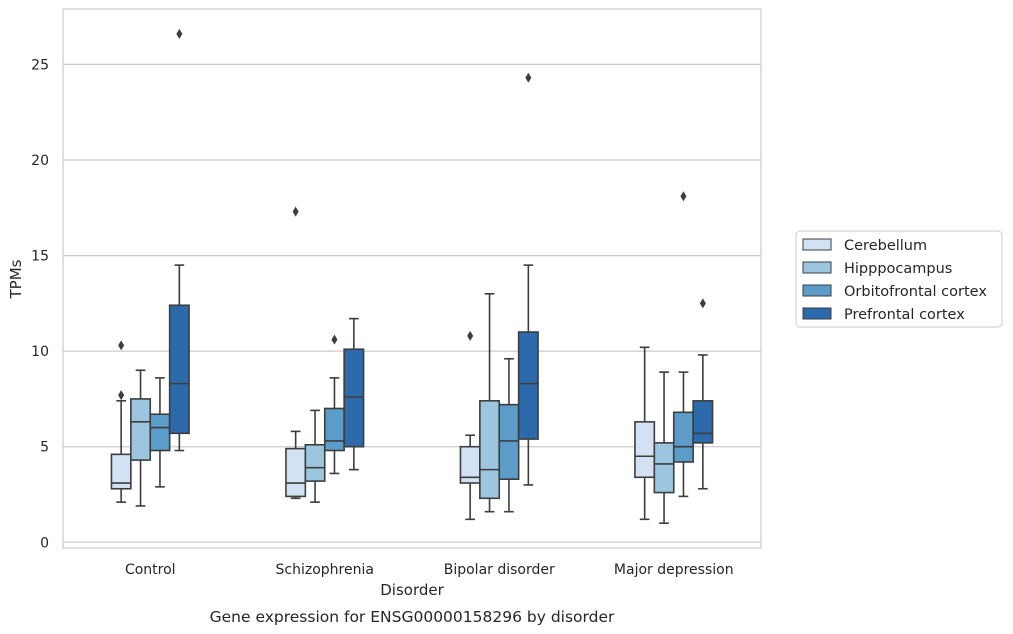  I want to click on legend-label: Cerebellum, so click(885, 246).